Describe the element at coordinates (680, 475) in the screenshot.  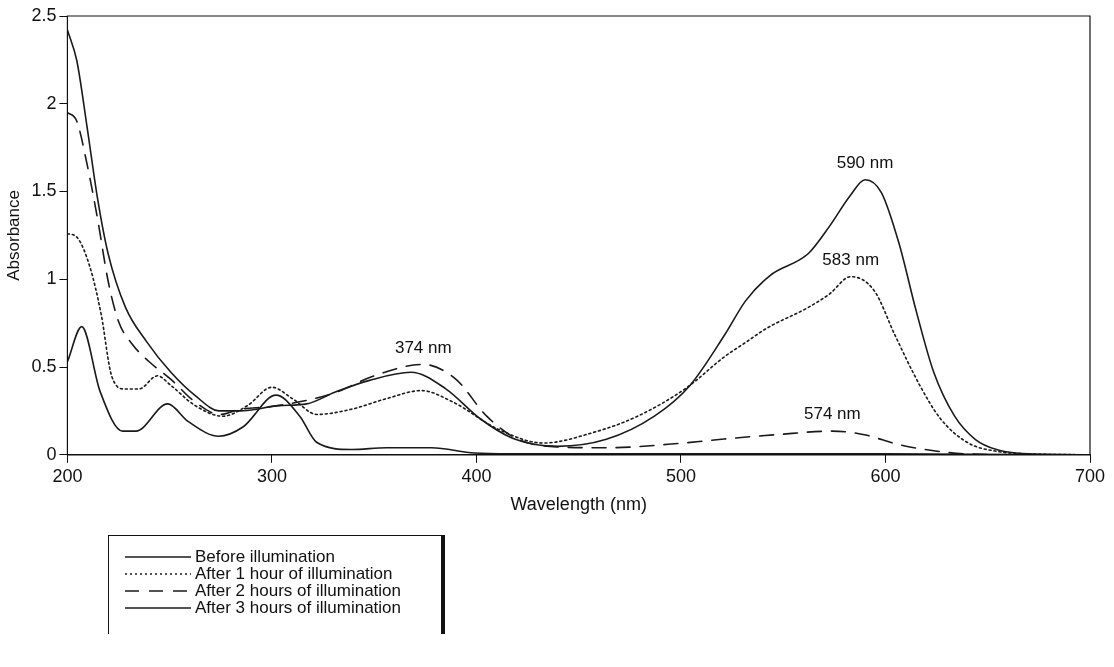
I see `x-tick-label: 500` at that location.